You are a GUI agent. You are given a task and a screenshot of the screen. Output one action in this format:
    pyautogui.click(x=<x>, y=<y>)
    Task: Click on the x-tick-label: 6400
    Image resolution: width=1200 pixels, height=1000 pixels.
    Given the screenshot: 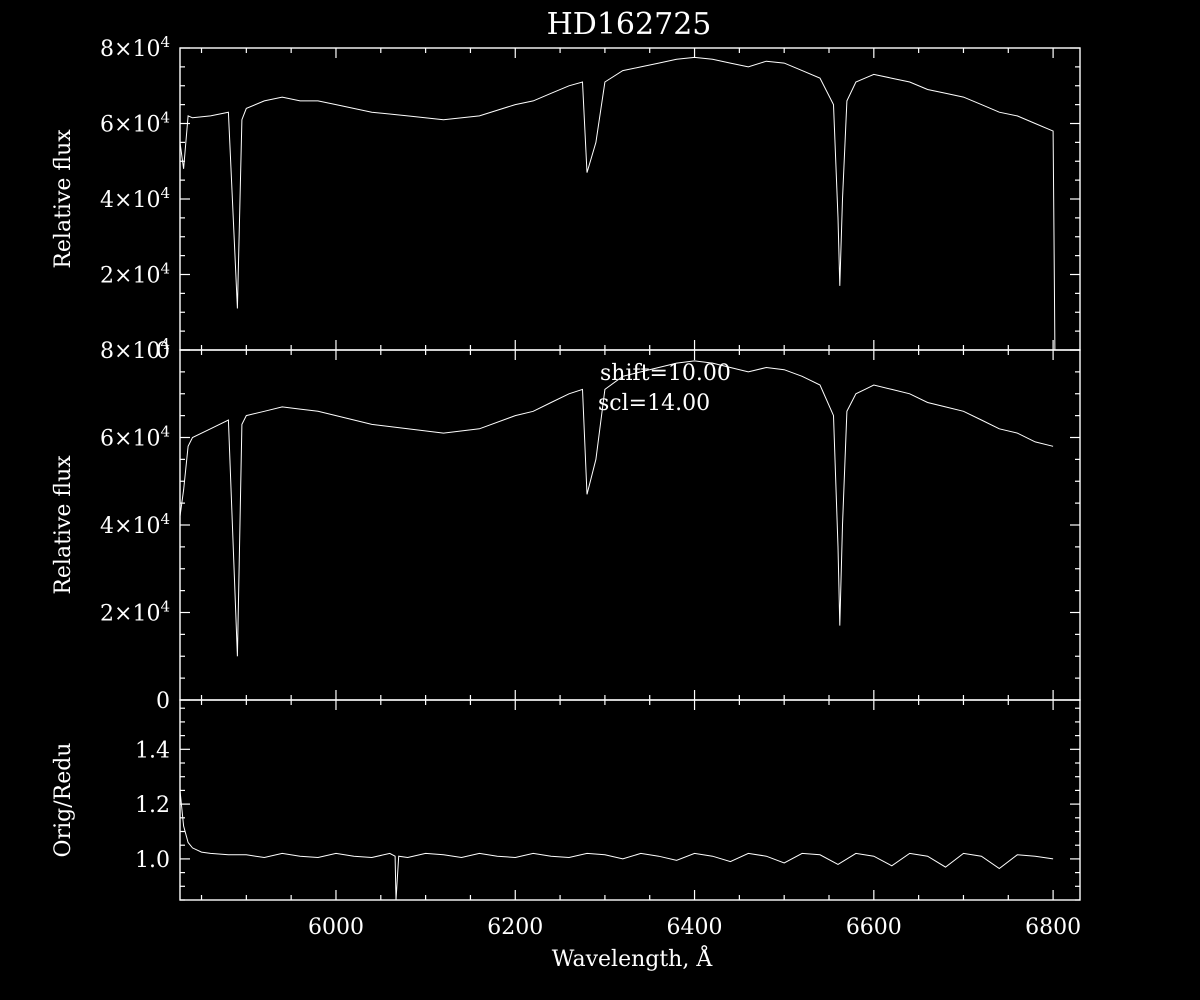 What is the action you would take?
    pyautogui.click(x=695, y=927)
    